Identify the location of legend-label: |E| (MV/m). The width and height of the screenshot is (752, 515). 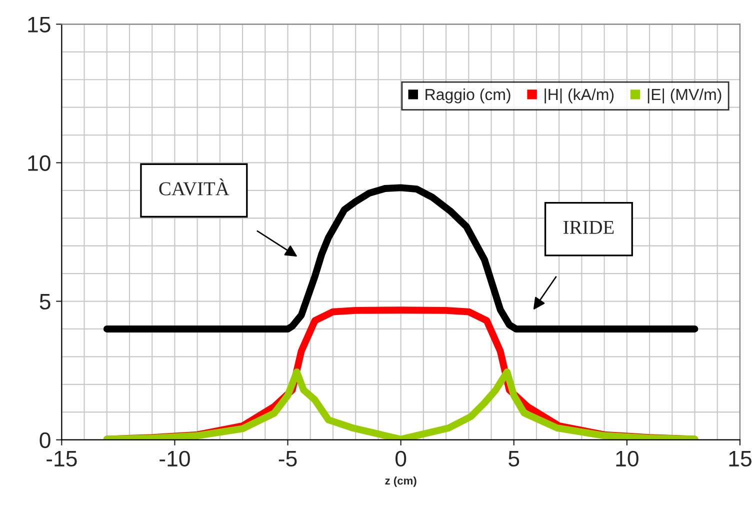
(685, 96).